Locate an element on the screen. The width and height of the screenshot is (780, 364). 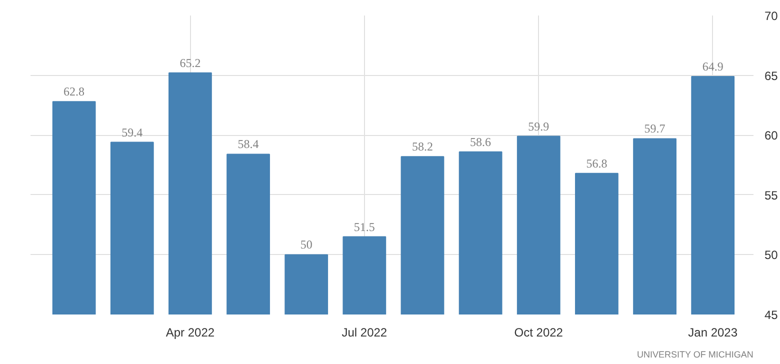
text: UNIVERSITY OF MICHIGAN is located at coordinates (695, 355).